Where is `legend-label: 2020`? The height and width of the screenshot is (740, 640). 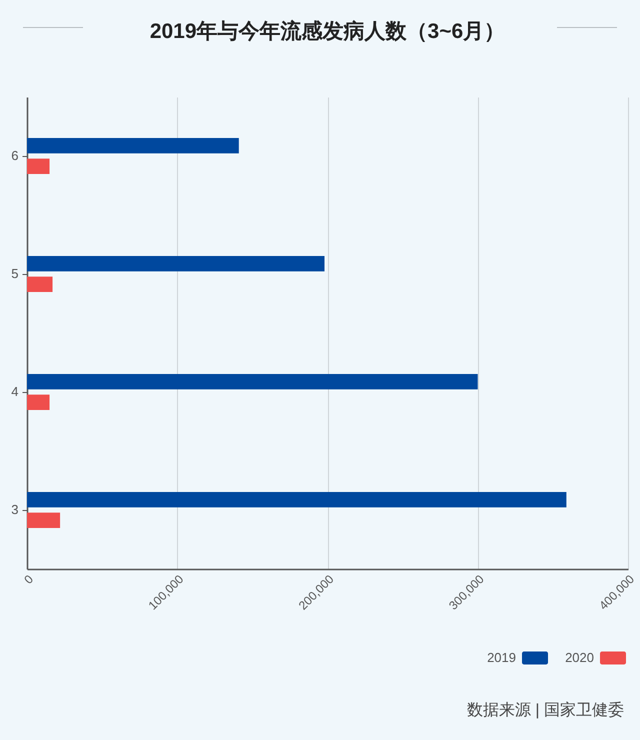
legend-label: 2020 is located at coordinates (579, 657).